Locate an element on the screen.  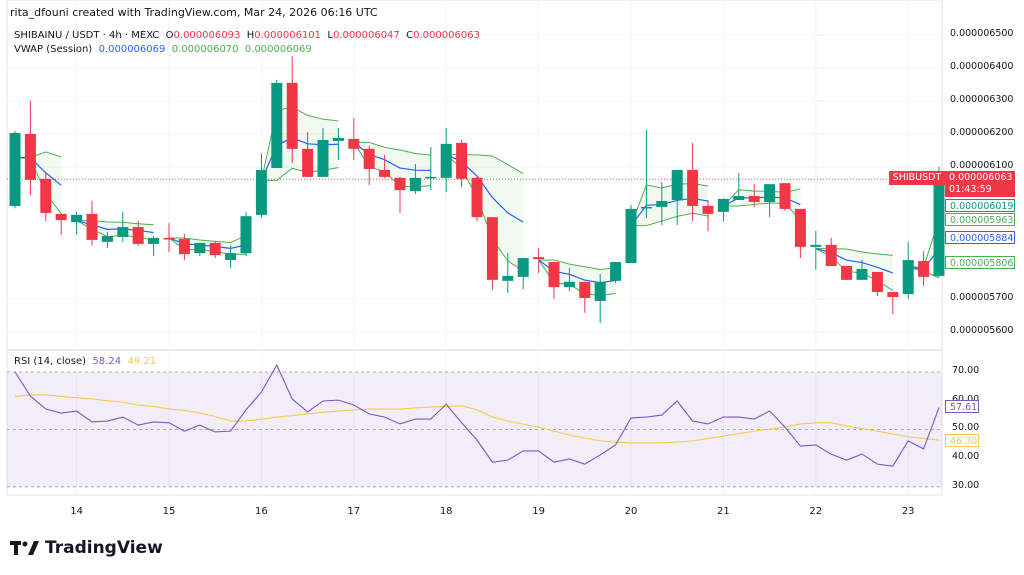
bar-countdown: 01:43:59 is located at coordinates (970, 189).